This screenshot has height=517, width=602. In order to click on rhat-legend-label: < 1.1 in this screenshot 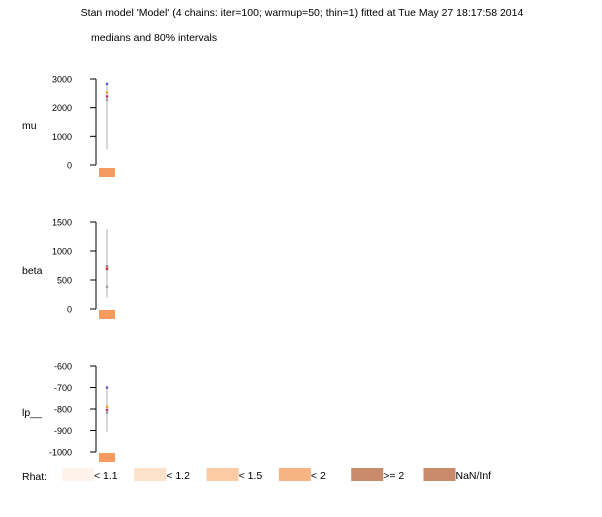, I will do `click(106, 476)`.